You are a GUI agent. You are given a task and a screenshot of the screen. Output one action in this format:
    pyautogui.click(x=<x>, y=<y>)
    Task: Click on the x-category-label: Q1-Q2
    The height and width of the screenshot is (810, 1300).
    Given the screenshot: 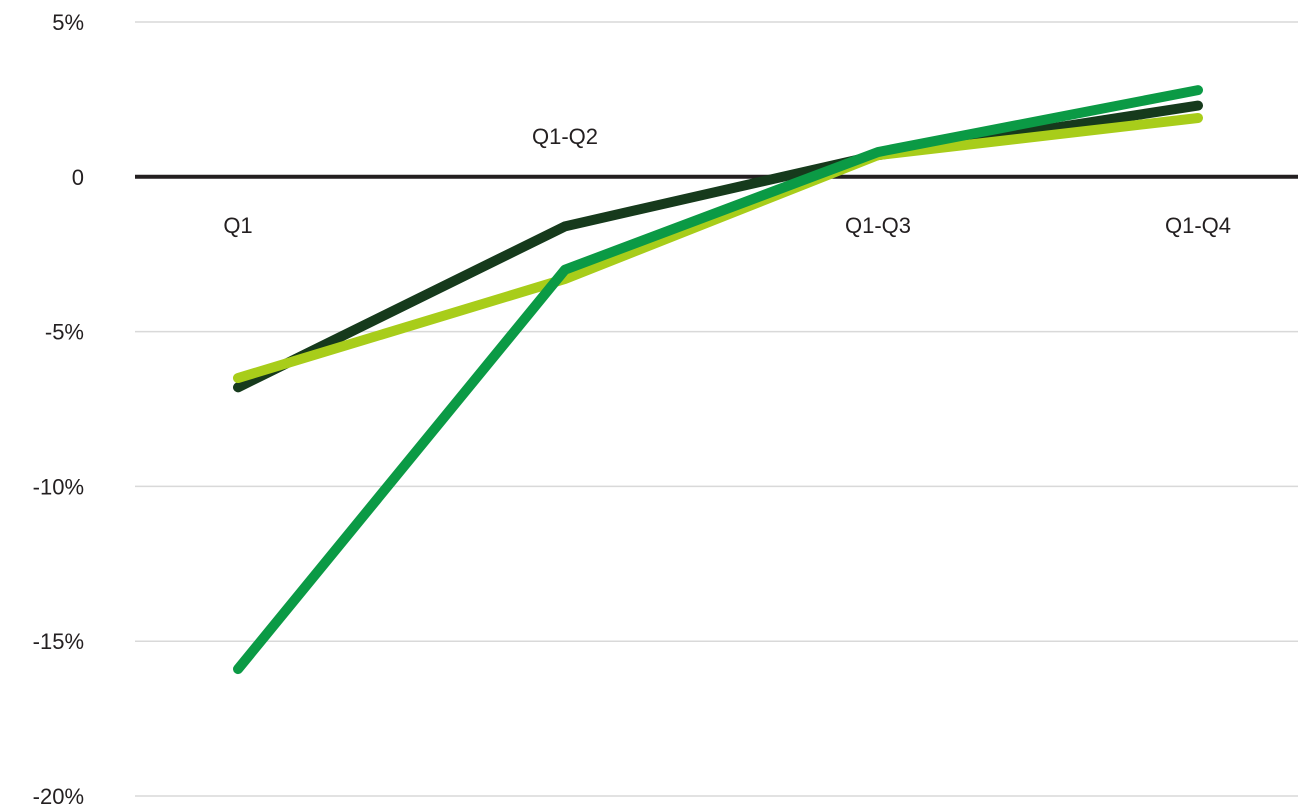 What is the action you would take?
    pyautogui.click(x=565, y=136)
    